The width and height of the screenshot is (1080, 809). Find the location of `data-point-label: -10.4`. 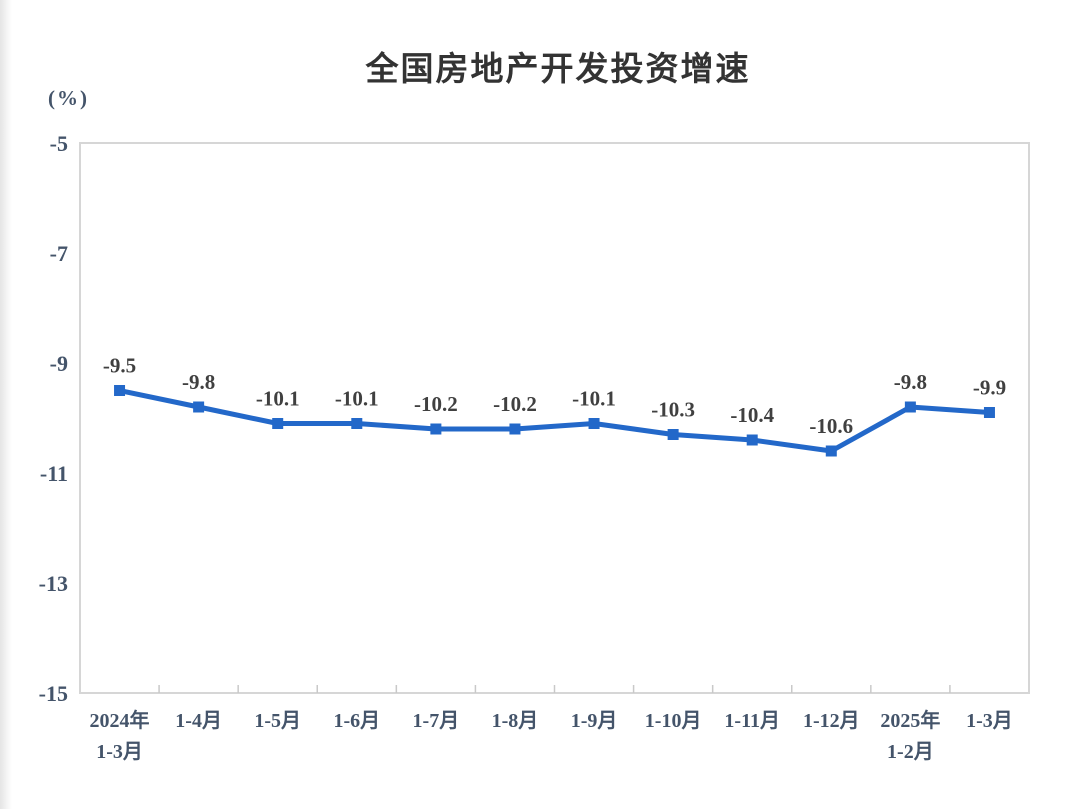

data-point-label: -10.4 is located at coordinates (752, 415).